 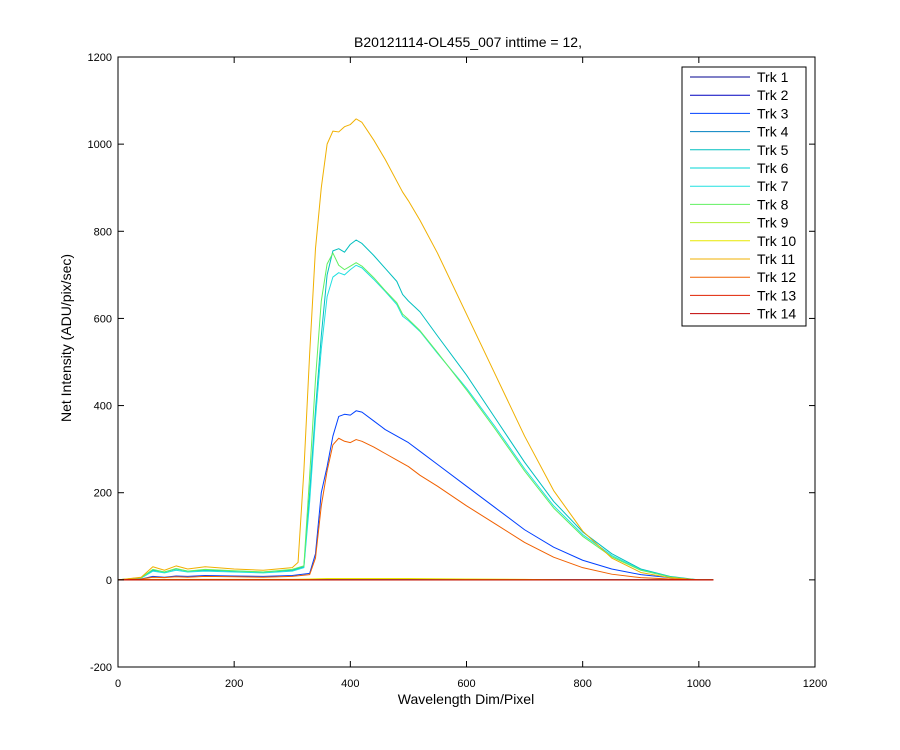 I want to click on legend-item: Trk 1, so click(x=739, y=77).